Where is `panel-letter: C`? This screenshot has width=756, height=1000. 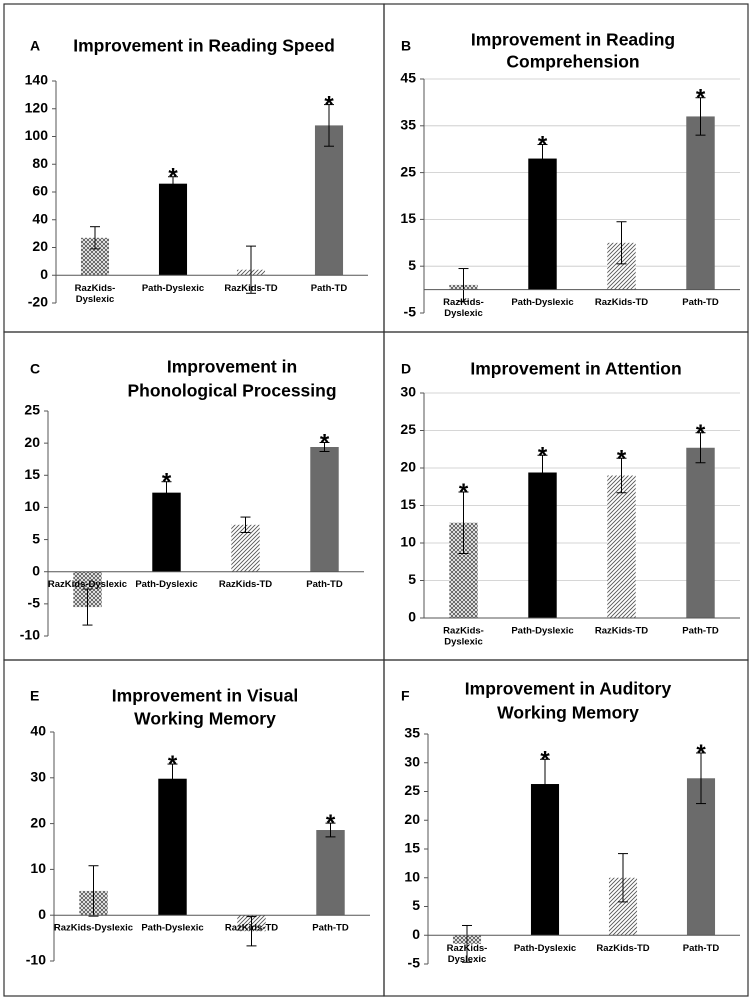 panel-letter: C is located at coordinates (35, 369).